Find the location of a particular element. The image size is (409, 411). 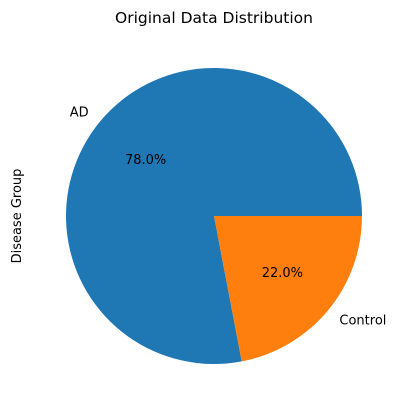

chart-title: Original Data Distribution is located at coordinates (214, 18).